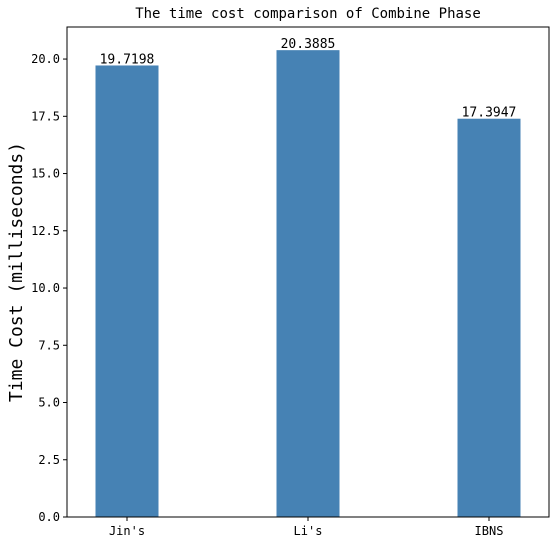 This screenshot has width=550, height=546. Describe the element at coordinates (16, 272) in the screenshot. I see `y-axis-label: Time Cost (milliseconds)` at that location.